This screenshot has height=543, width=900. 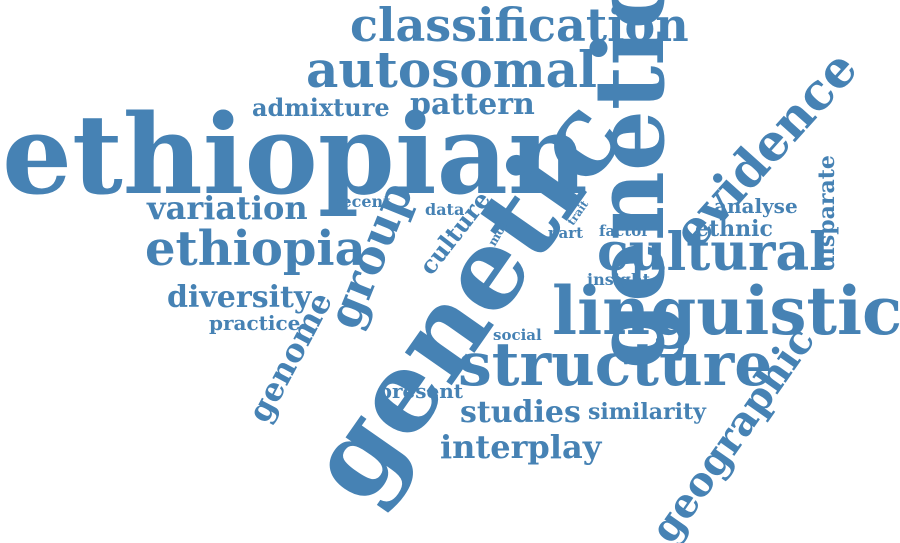 I want to click on word-social: social, so click(x=517, y=335).